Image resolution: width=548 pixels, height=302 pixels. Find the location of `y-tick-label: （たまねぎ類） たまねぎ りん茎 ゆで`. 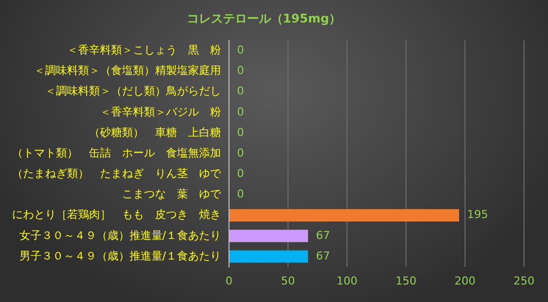

y-tick-label: （たまねぎ類） たまねぎ りん茎 ゆで is located at coordinates (117, 173).